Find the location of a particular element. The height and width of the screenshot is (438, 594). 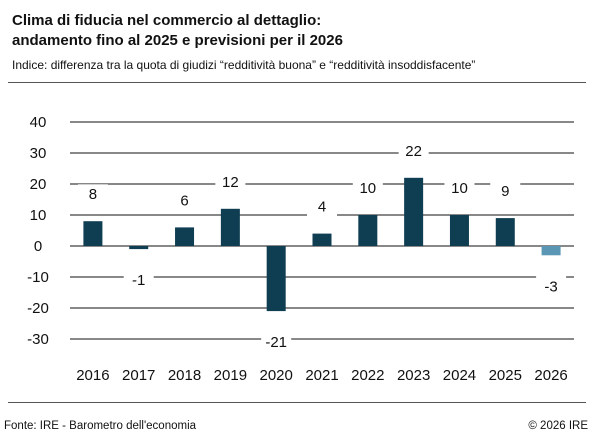

data-label-2020: -21 is located at coordinates (276, 342).